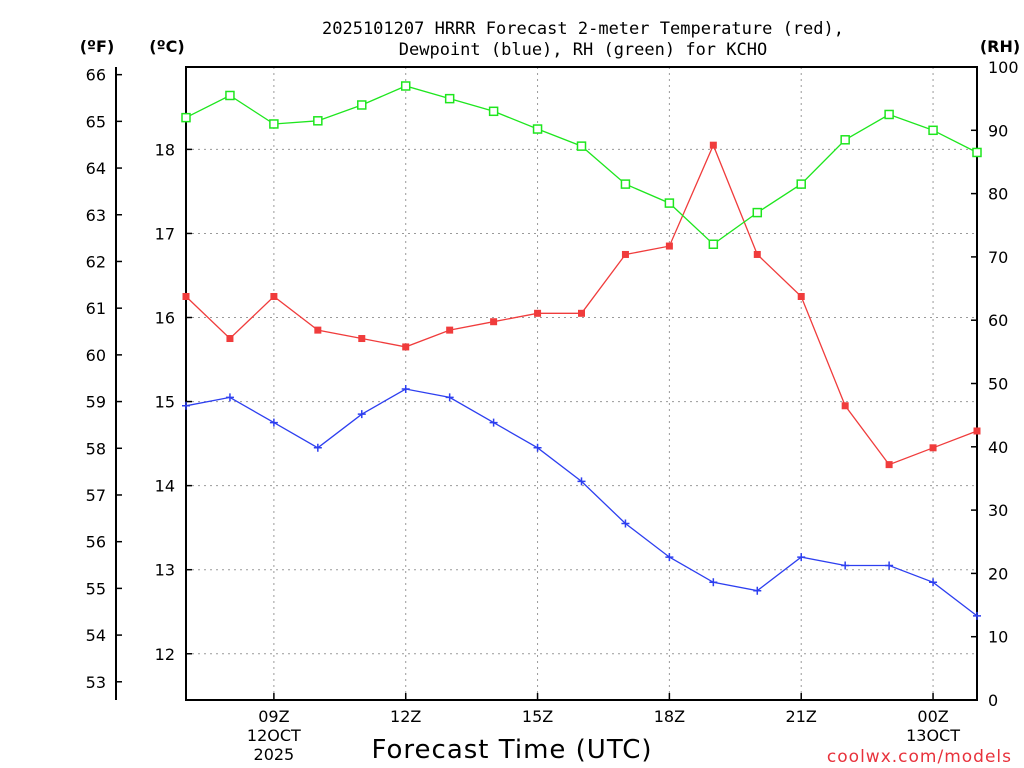 The width and height of the screenshot is (1024, 768). What do you see at coordinates (96, 495) in the screenshot?
I see `fahrenheit-tick-label: 57` at bounding box center [96, 495].